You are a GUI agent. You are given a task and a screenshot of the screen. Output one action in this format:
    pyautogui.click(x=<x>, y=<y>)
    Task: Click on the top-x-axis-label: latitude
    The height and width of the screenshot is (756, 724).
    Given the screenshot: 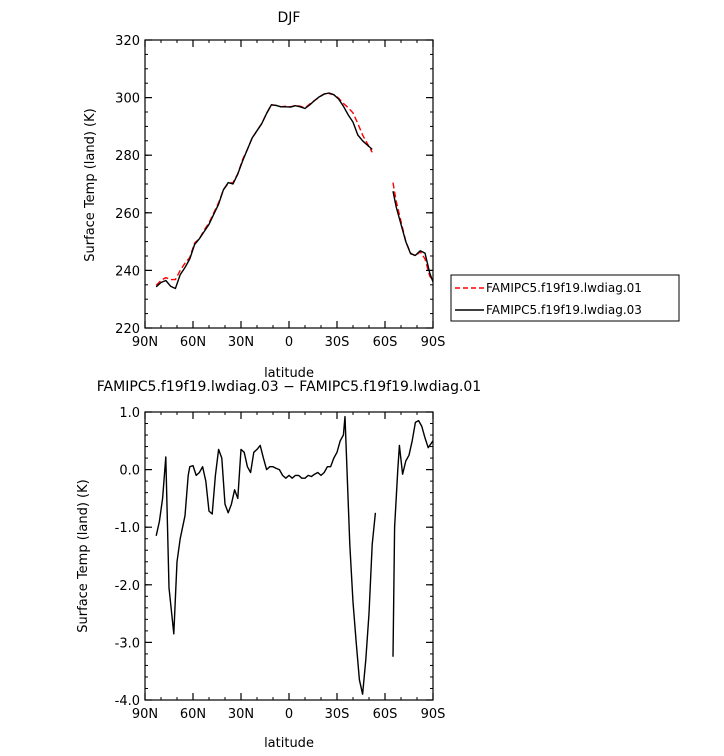 What is the action you would take?
    pyautogui.click(x=289, y=373)
    